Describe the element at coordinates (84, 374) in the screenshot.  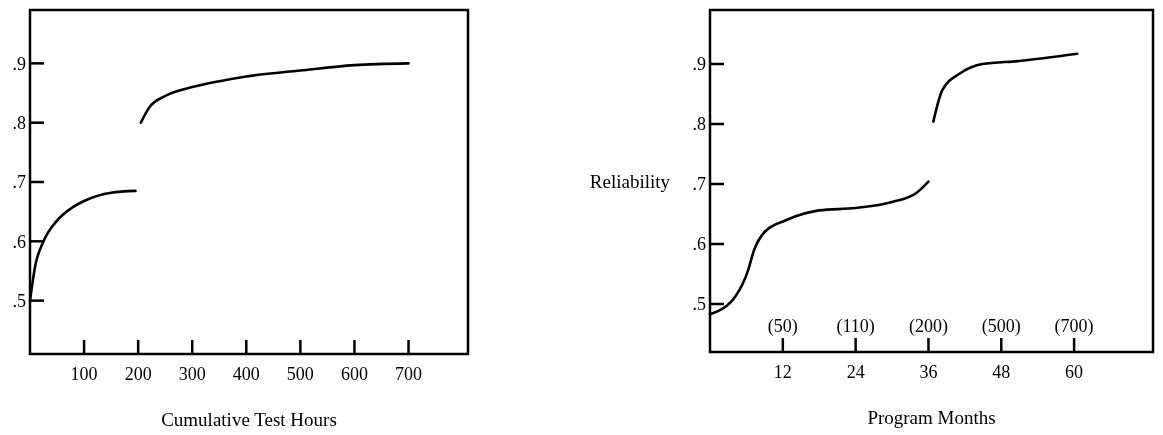
I see `x-tick-label: 100` at that location.